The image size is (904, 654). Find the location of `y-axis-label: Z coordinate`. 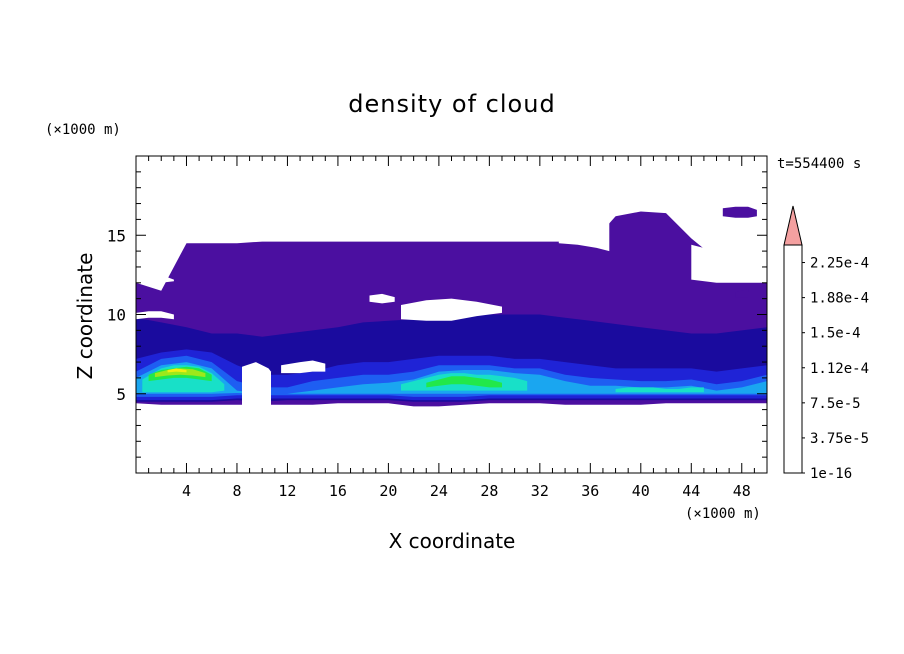

y-axis-label: Z coordinate is located at coordinates (85, 316).